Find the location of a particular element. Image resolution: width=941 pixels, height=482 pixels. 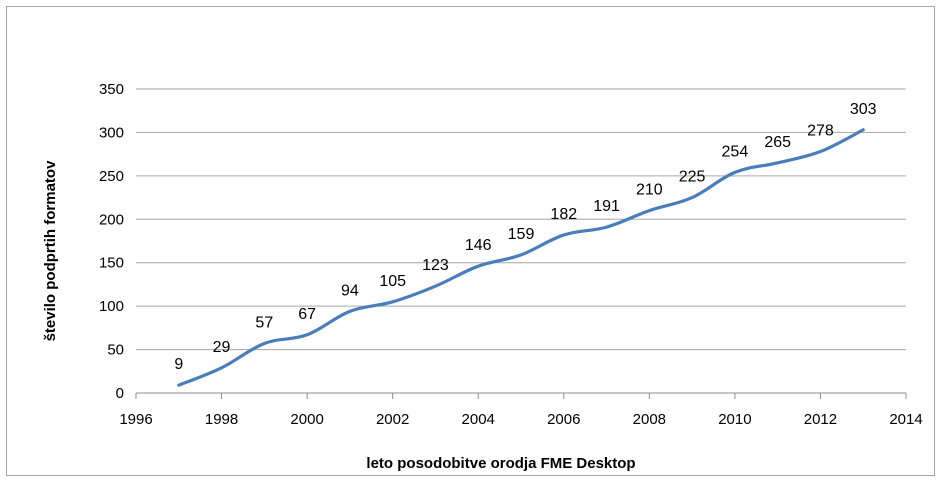

data-label: 225 is located at coordinates (692, 177).